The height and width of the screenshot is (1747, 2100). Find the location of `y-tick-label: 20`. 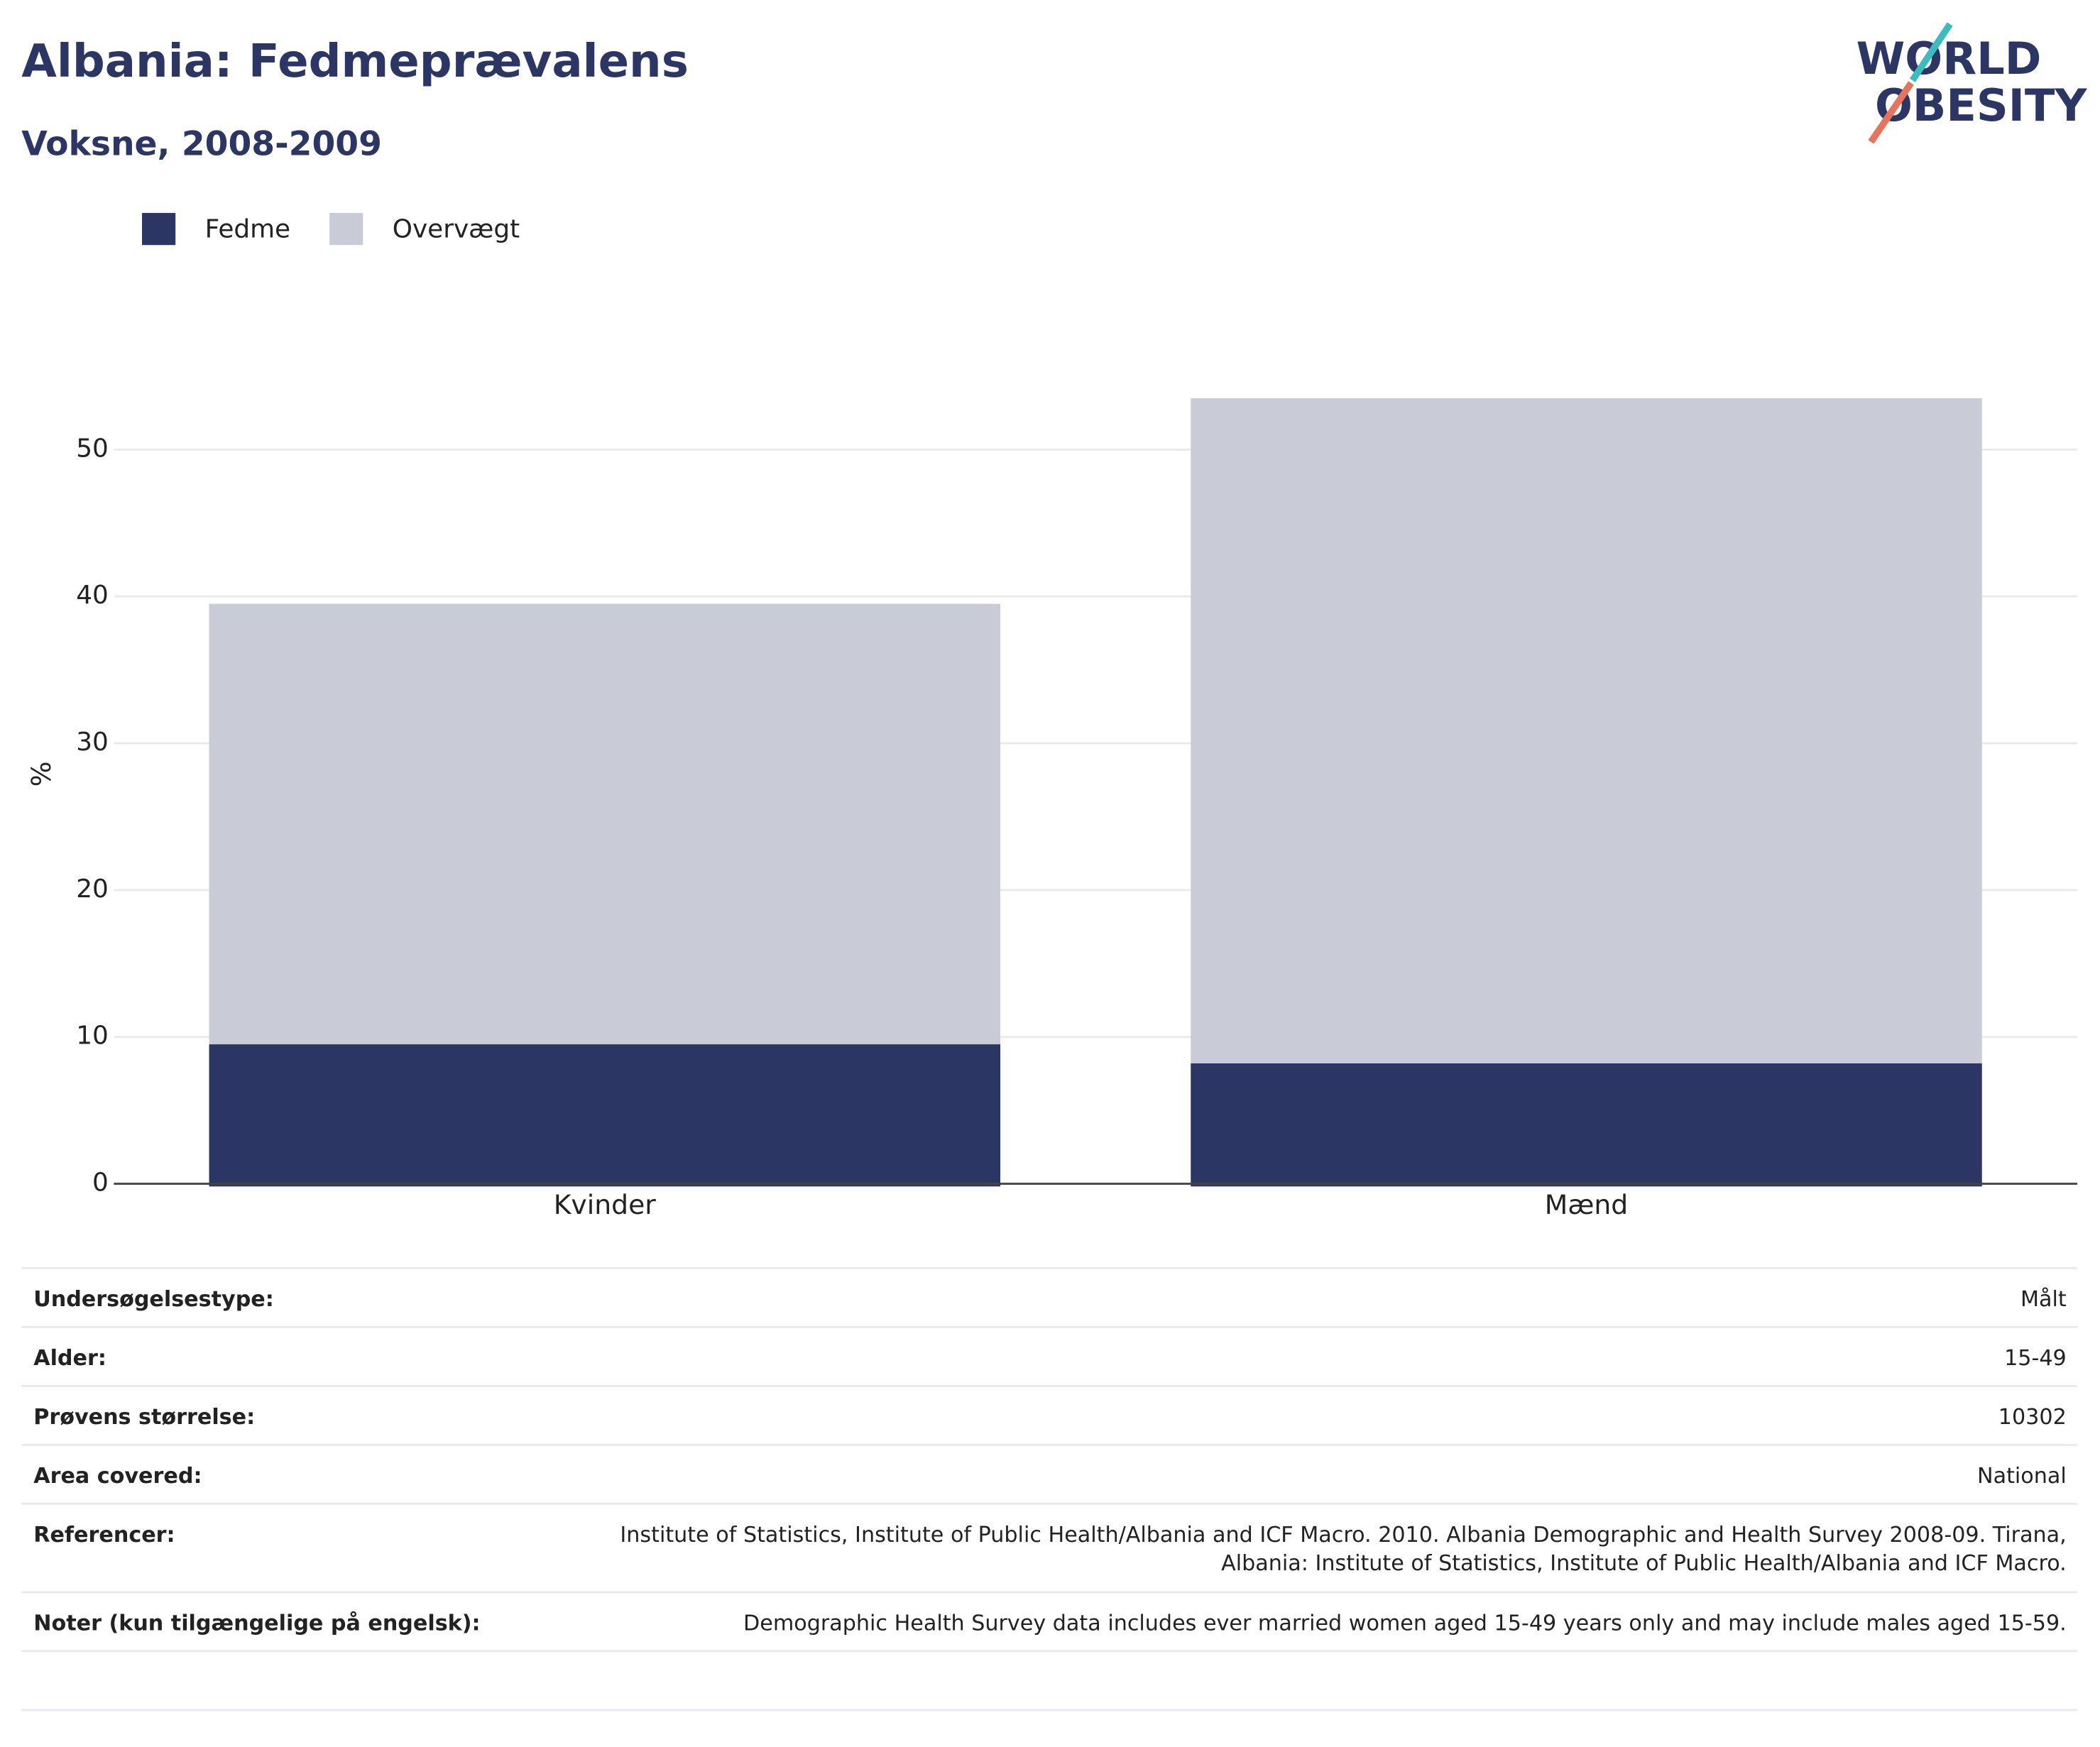

y-tick-label: 20 is located at coordinates (92, 889).